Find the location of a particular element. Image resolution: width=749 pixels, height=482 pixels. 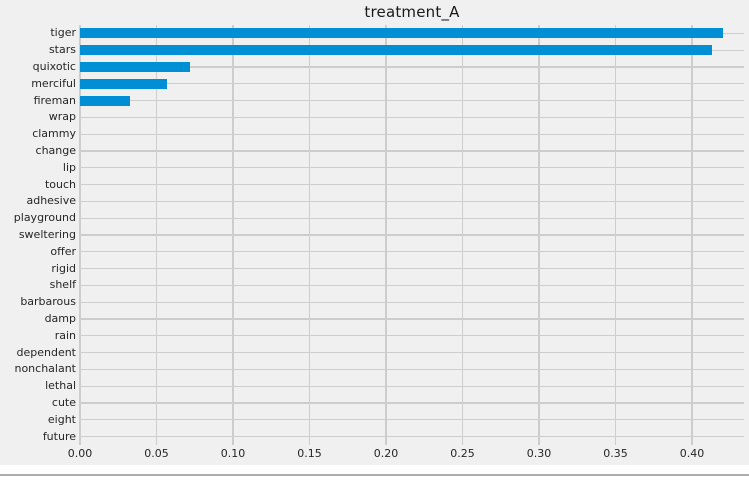

bar-tiger is located at coordinates (401, 33).